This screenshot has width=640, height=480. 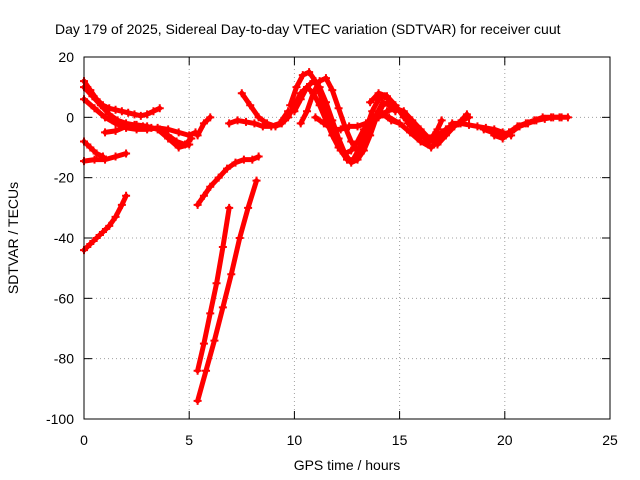 I want to click on x-tick-label: 5, so click(x=189, y=440).